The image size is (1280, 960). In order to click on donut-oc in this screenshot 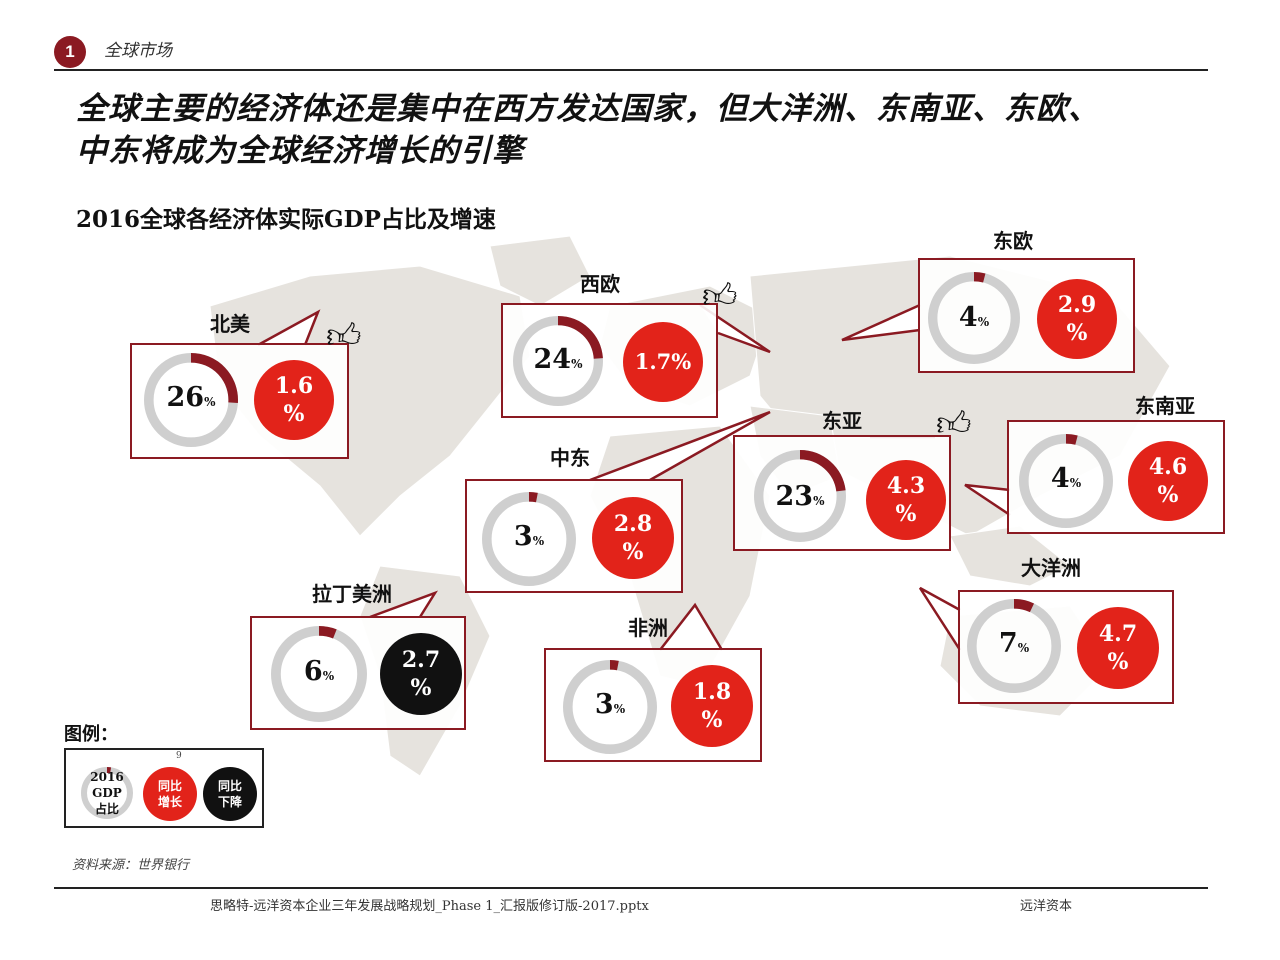, I will do `click(1014, 646)`.